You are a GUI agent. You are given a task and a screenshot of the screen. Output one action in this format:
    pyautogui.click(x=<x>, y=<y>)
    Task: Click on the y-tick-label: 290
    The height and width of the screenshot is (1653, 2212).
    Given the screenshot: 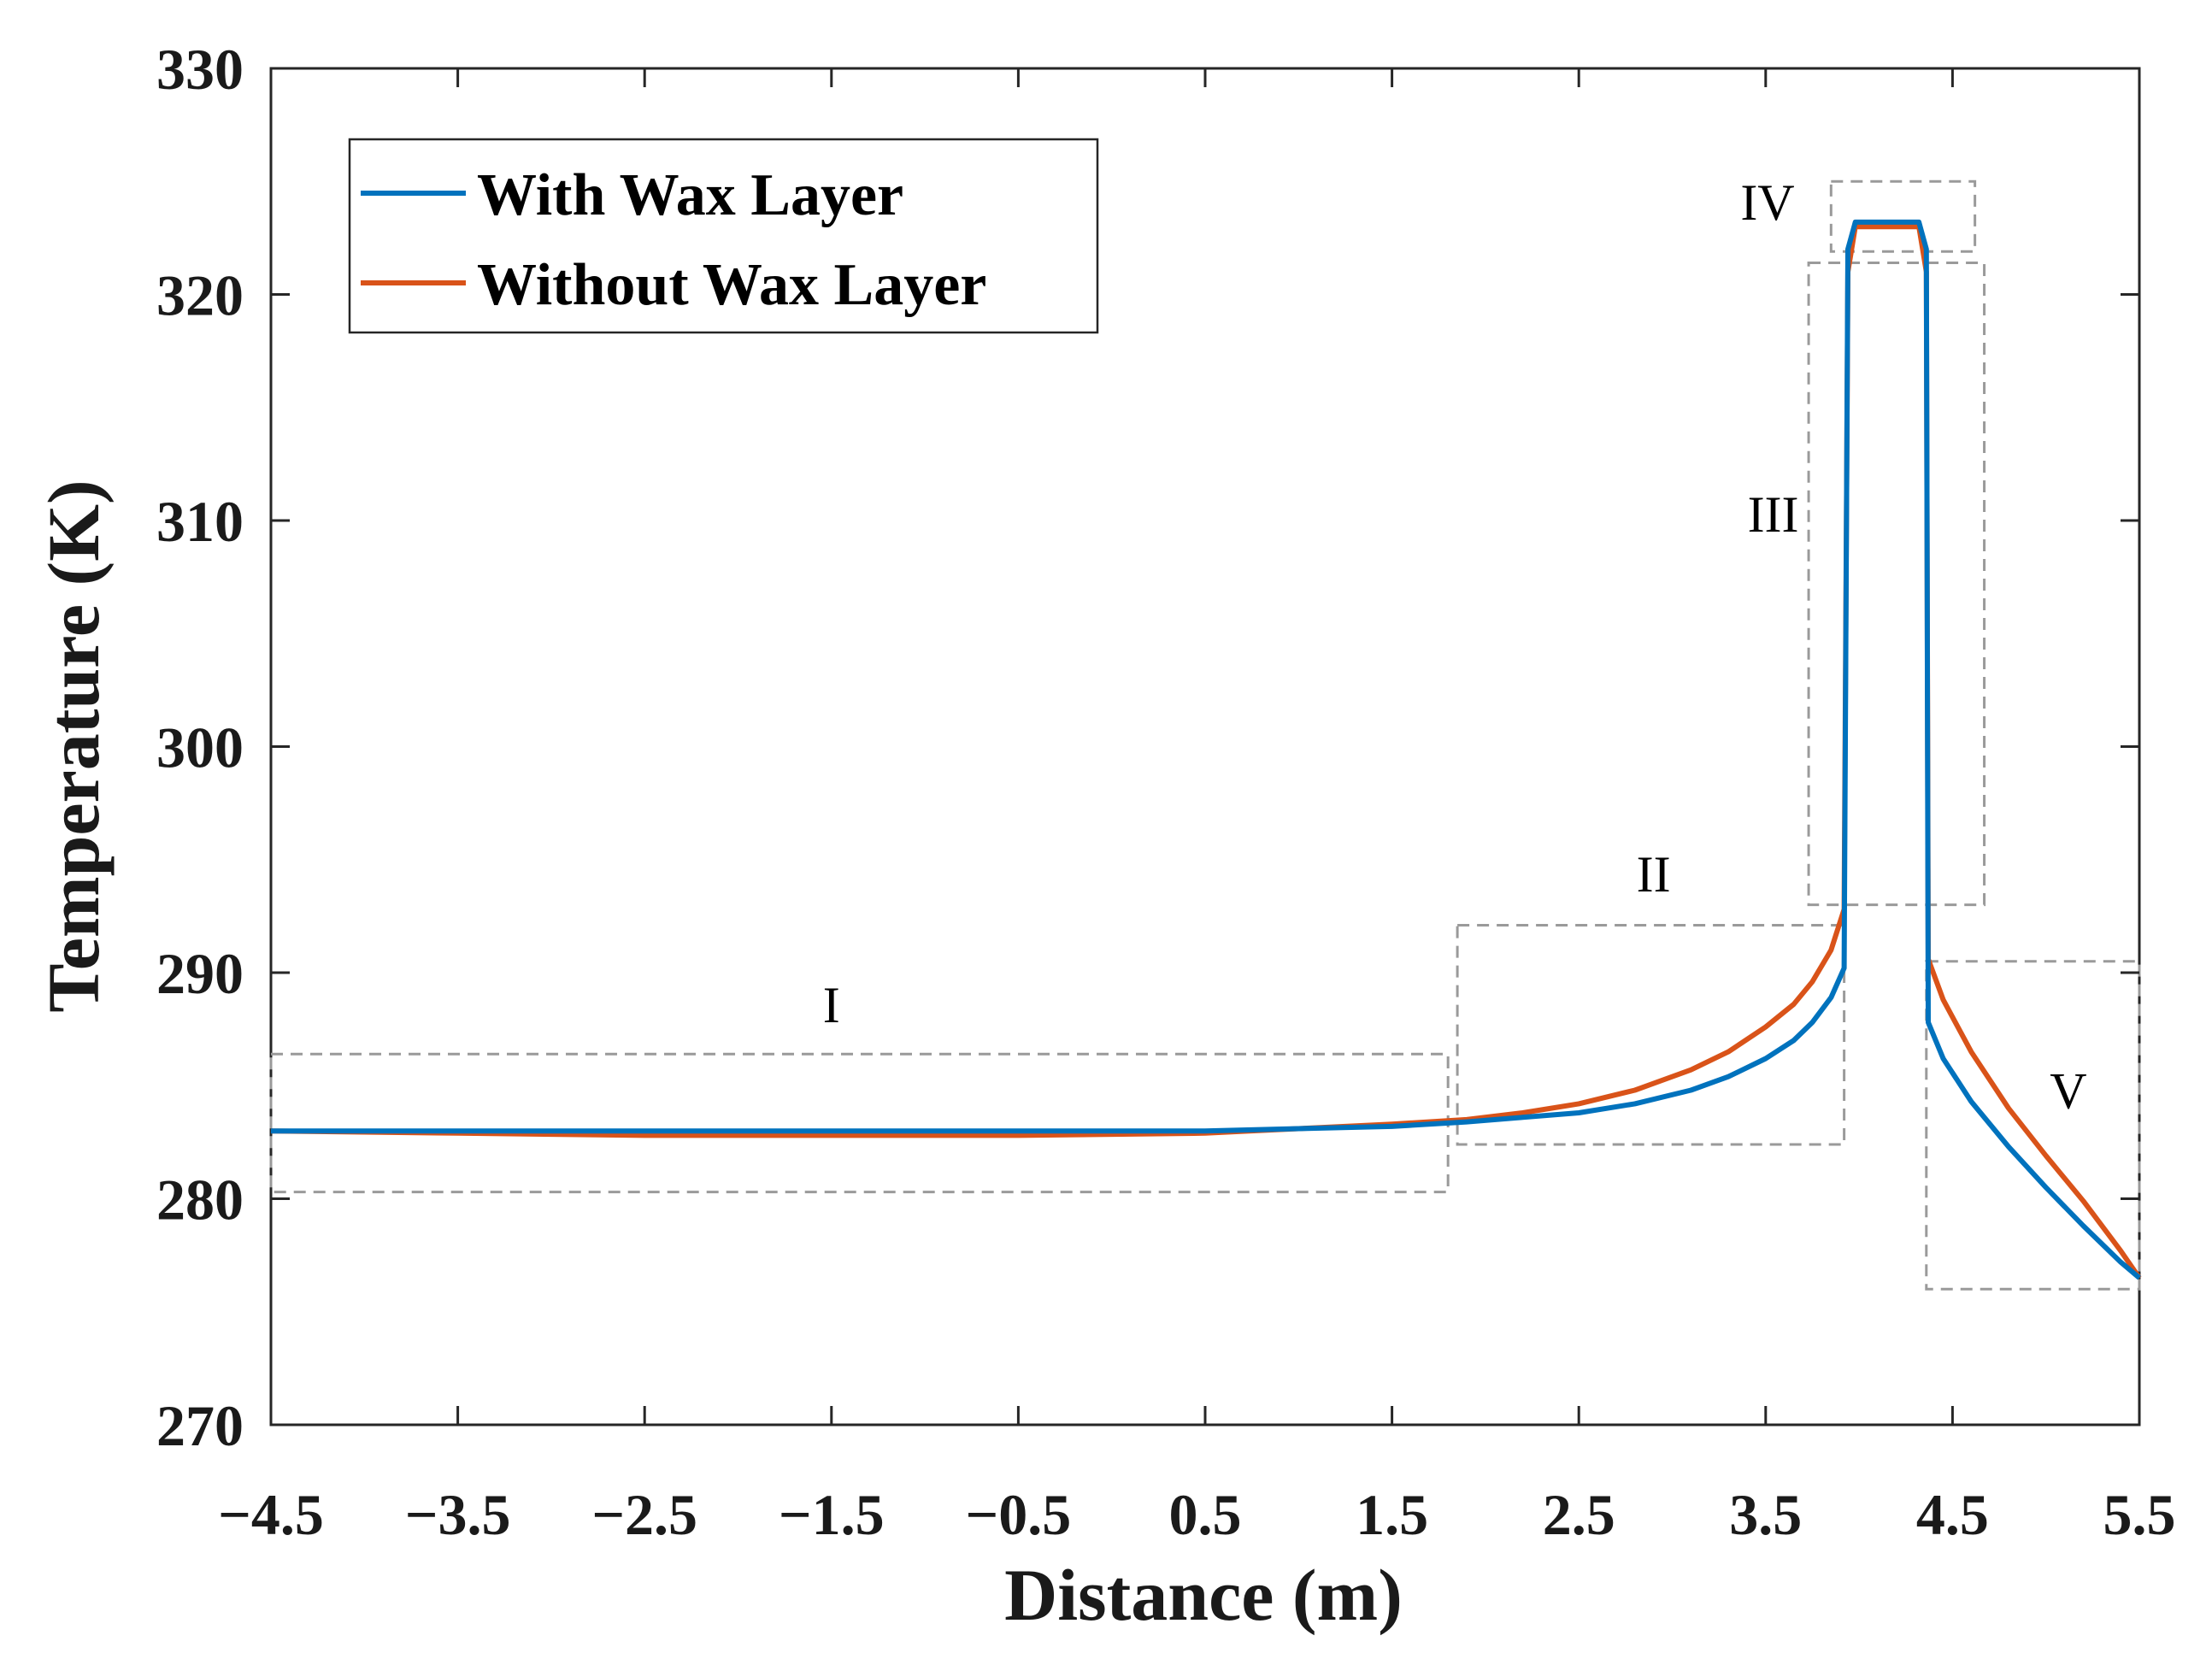 What is the action you would take?
    pyautogui.click(x=200, y=973)
    